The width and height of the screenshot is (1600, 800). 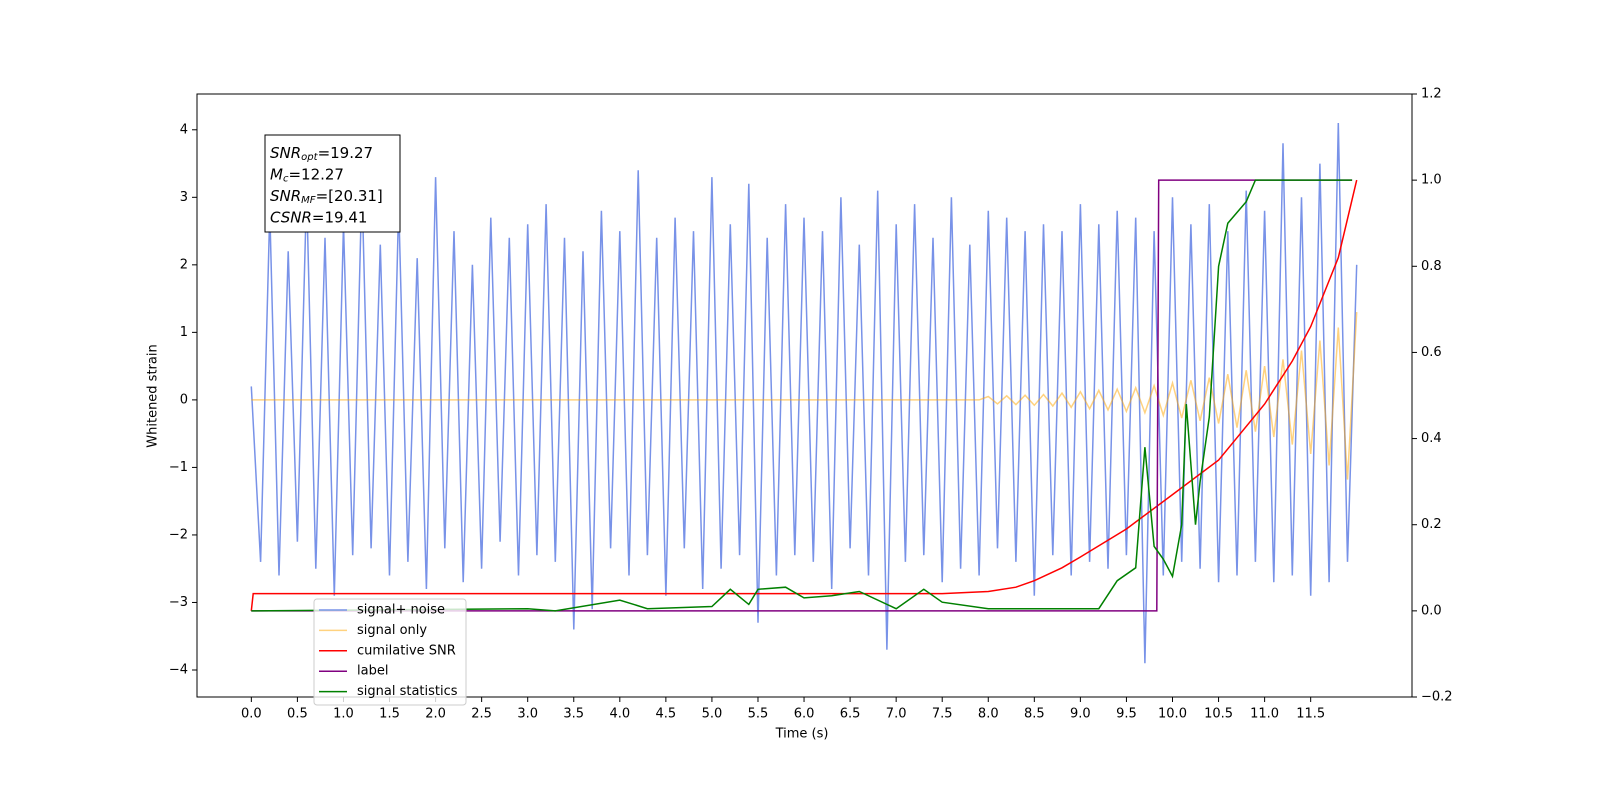 I want to click on y-tick-label: 4, so click(x=184, y=129).